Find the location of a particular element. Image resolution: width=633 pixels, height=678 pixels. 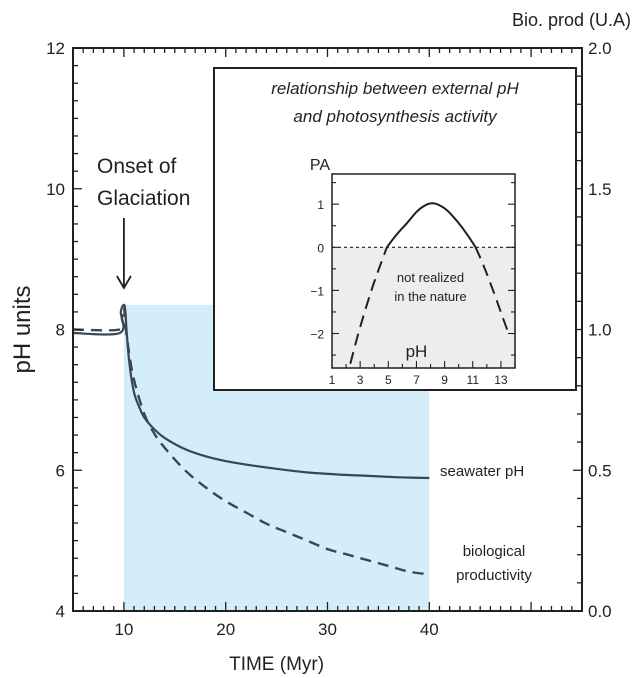

inset-region-note-line-2: in the nature is located at coordinates (430, 296).